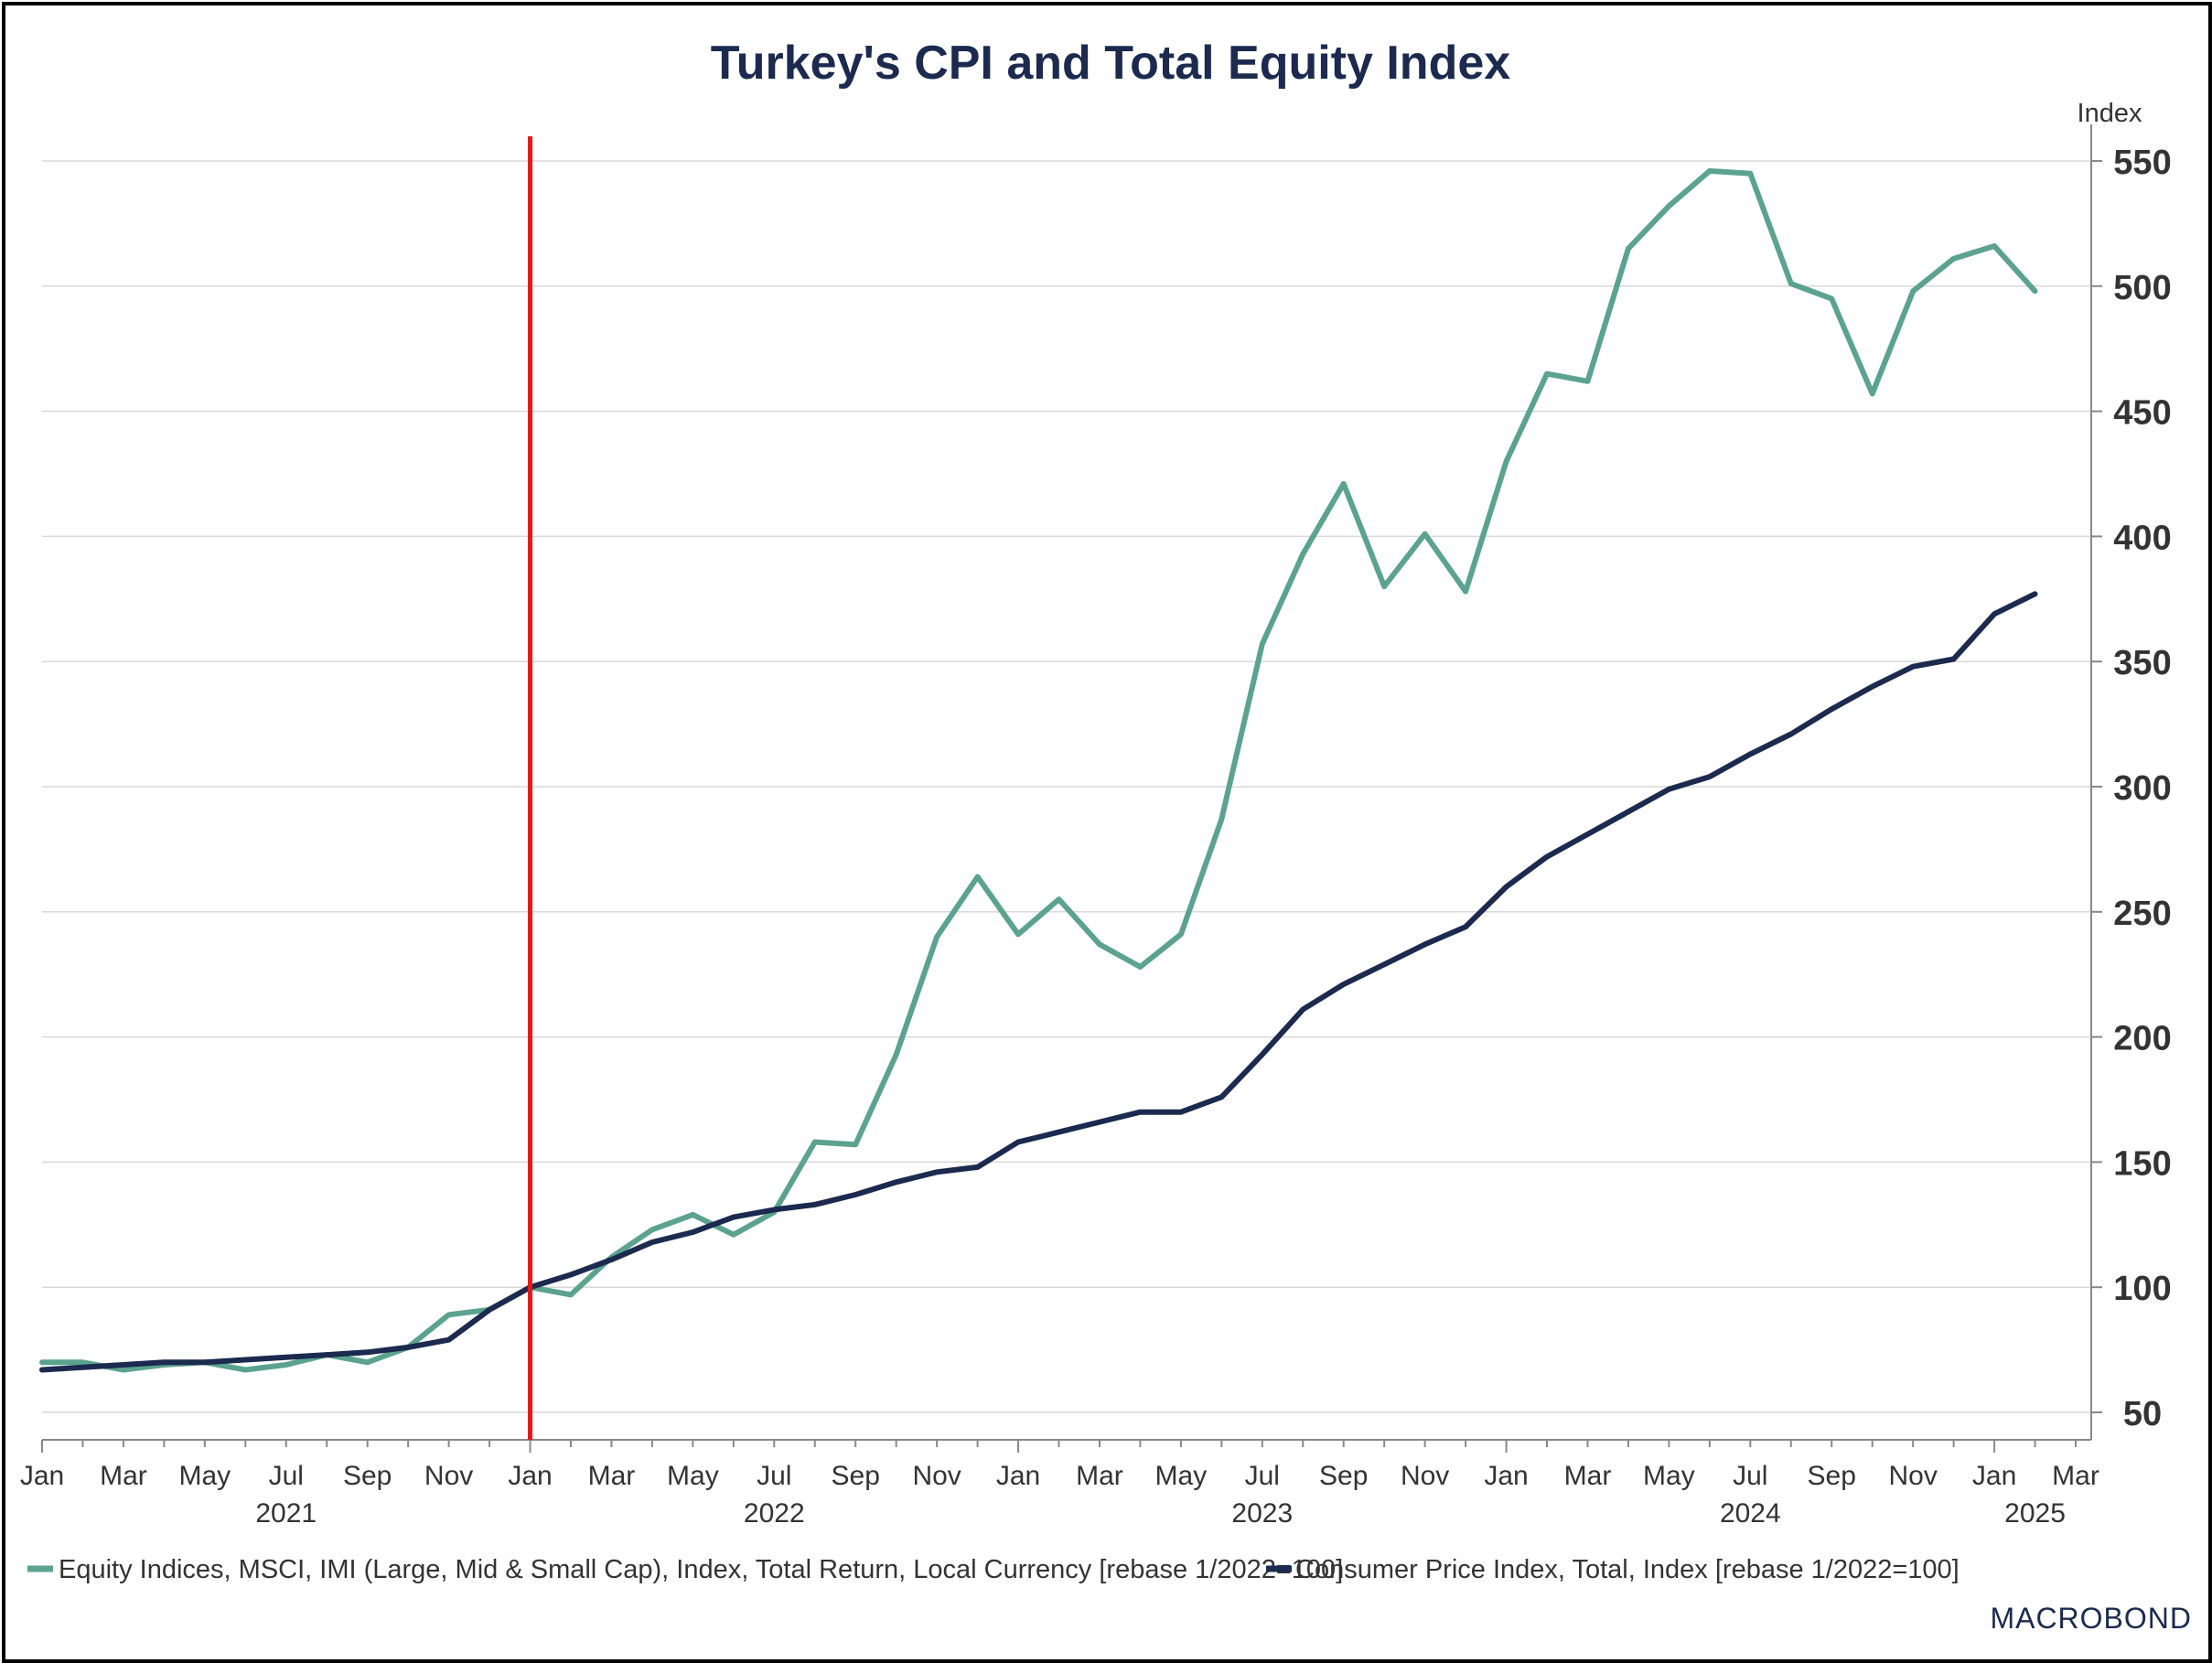 The width and height of the screenshot is (2212, 1663). I want to click on y-tick-label: 400, so click(2142, 538).